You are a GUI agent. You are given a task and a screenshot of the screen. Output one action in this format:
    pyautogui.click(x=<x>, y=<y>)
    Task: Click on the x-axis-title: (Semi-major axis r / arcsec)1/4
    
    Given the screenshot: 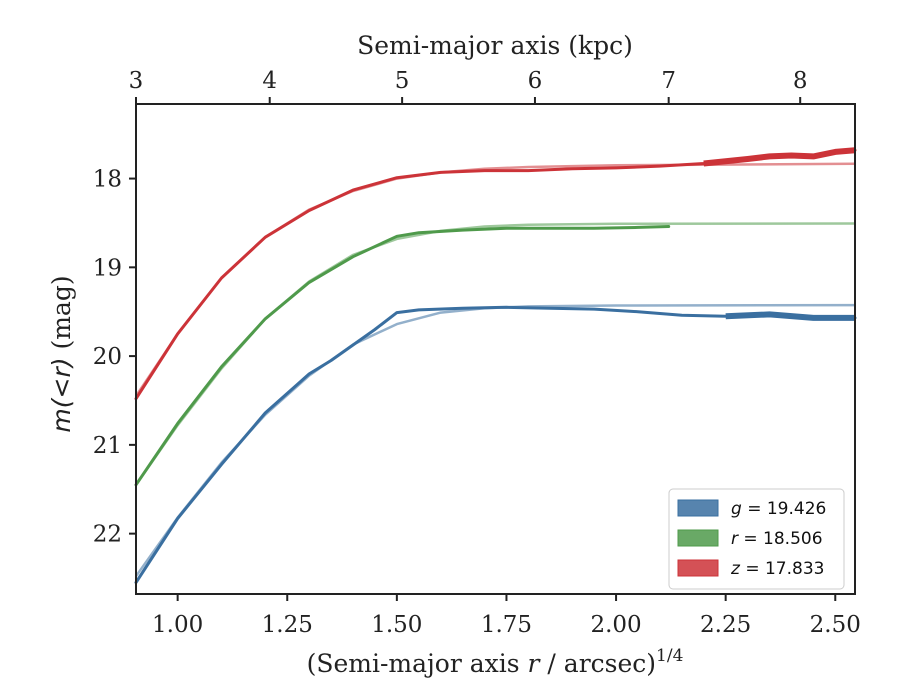 What is the action you would take?
    pyautogui.click(x=495, y=662)
    